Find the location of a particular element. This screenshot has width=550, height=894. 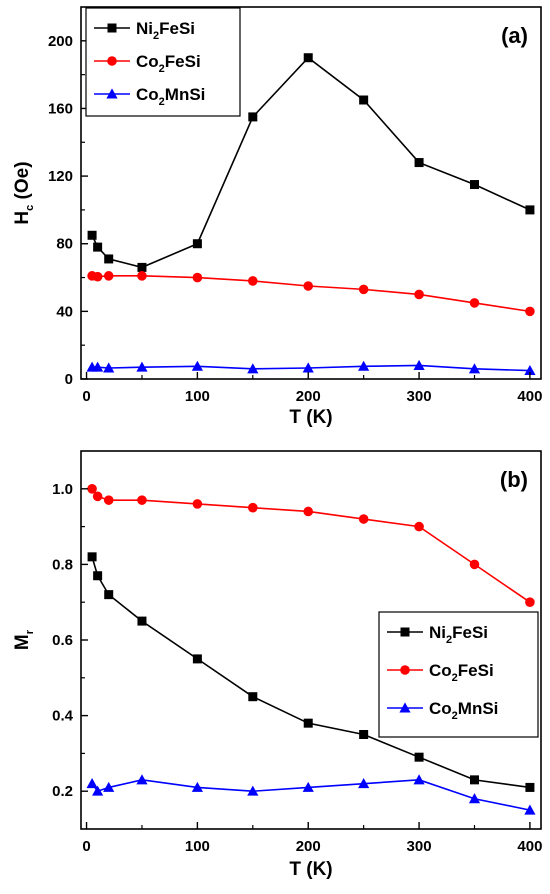

y-axis-label: Hc (Oe) is located at coordinates (24, 192).